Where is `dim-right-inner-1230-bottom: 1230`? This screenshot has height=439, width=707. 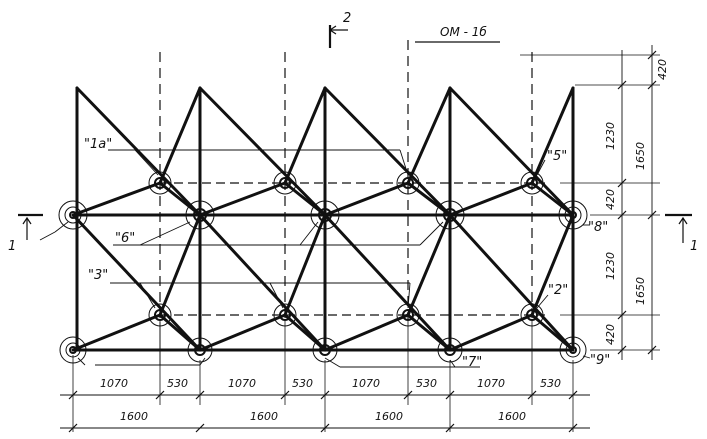
dim-right-inner-1230-bottom: 1230 is located at coordinates (610, 266).